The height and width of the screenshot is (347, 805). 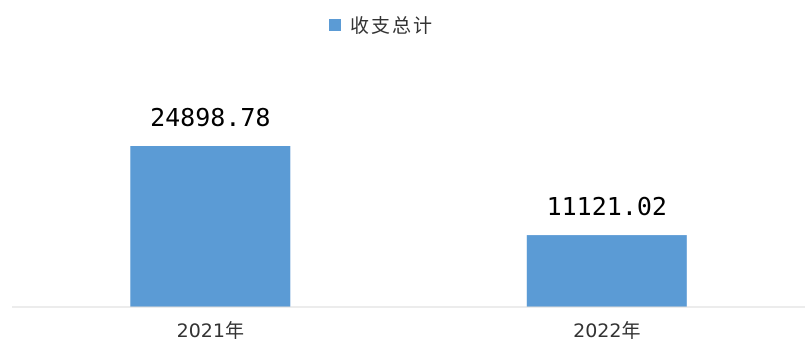 What do you see at coordinates (210, 331) in the screenshot?
I see `x-tick-label-1: 2021年` at bounding box center [210, 331].